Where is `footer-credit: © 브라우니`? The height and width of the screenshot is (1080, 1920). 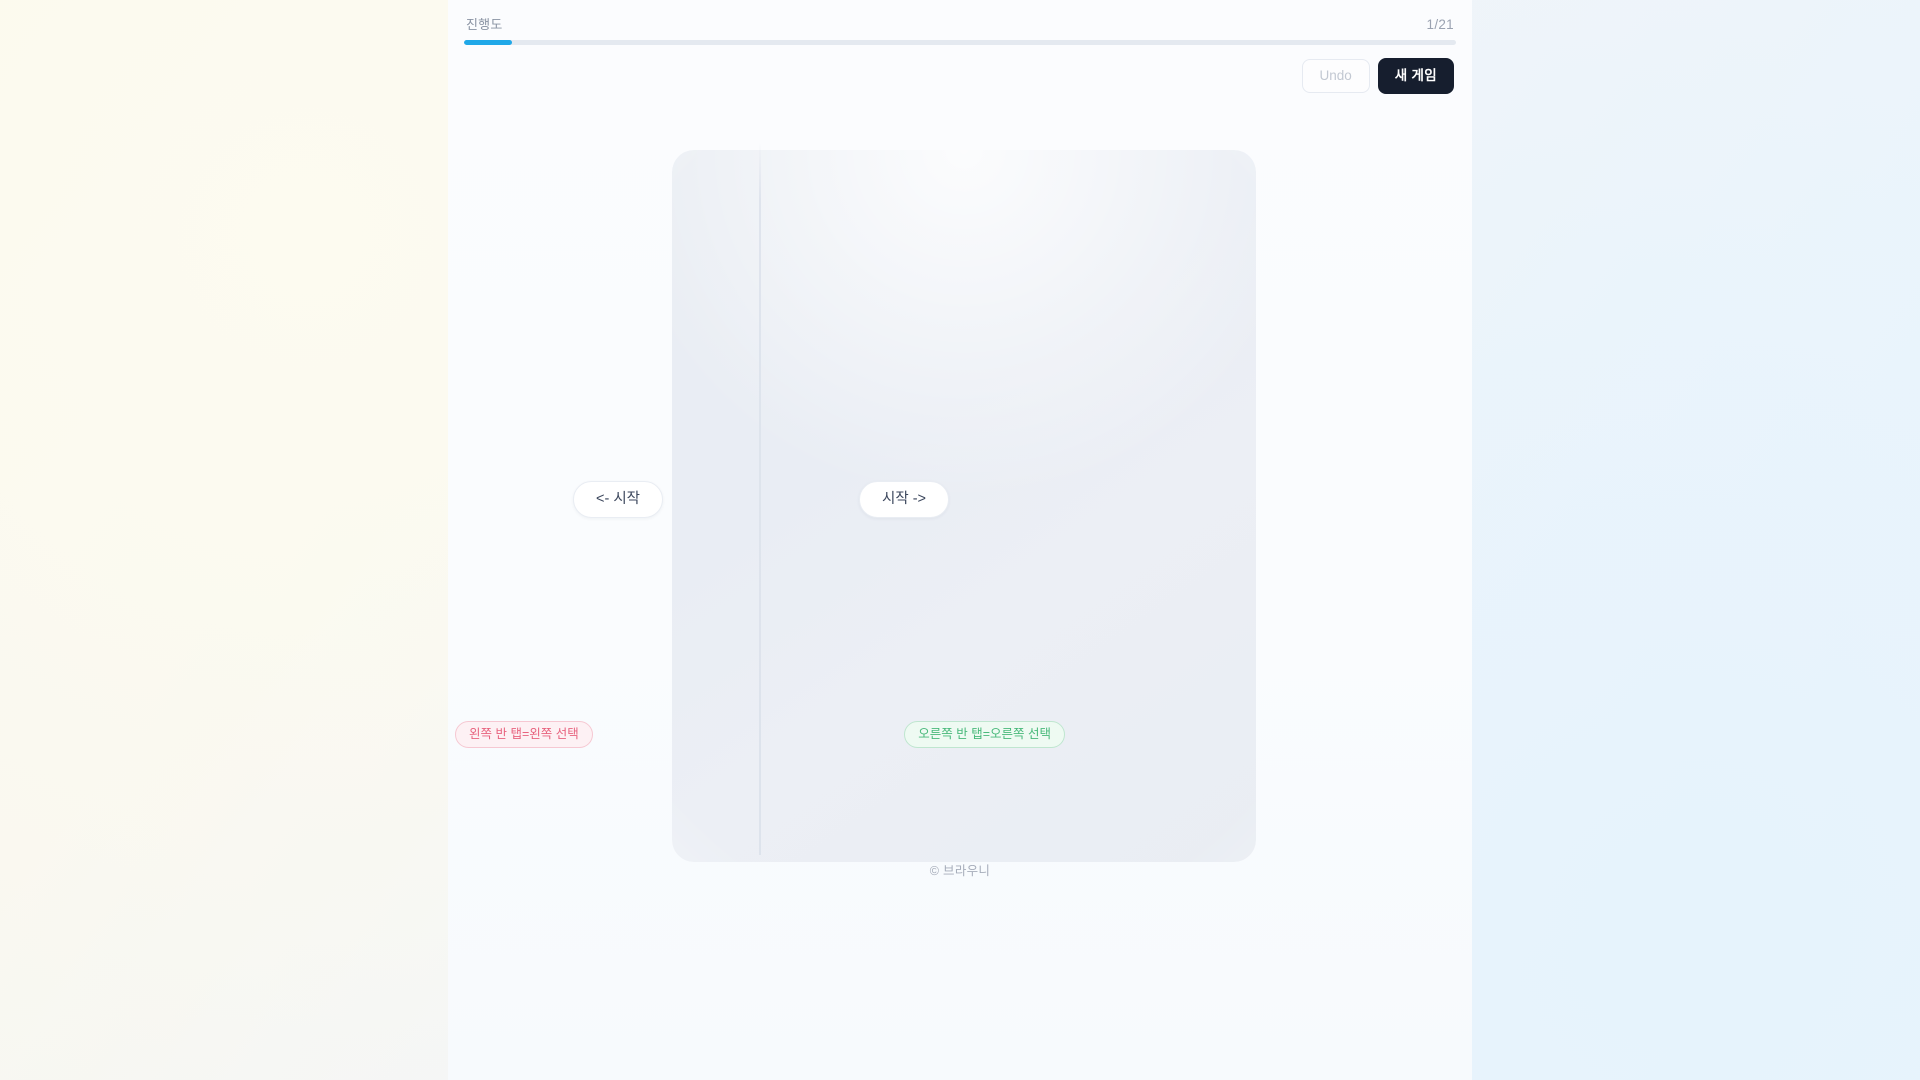
footer-credit: © 브라우니 is located at coordinates (960, 871).